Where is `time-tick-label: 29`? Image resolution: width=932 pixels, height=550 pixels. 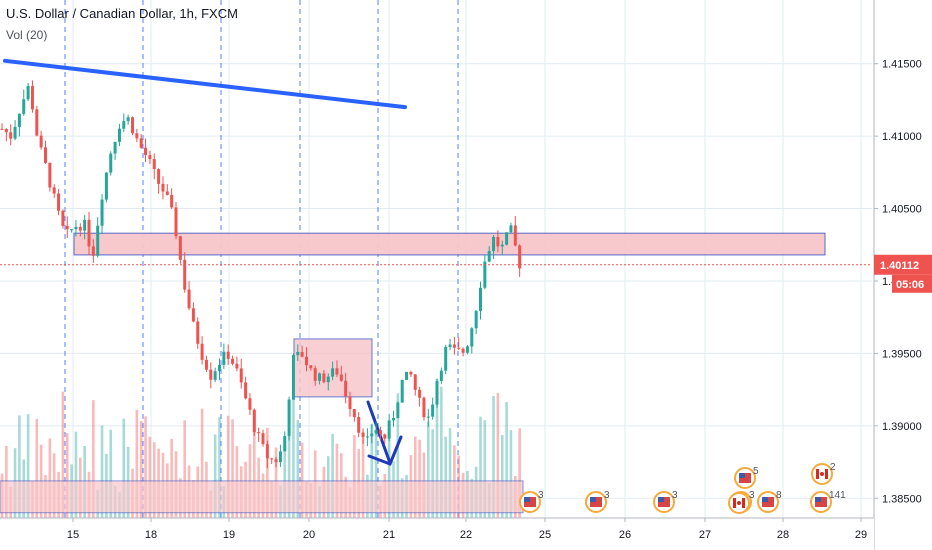
time-tick-label: 29 is located at coordinates (861, 535).